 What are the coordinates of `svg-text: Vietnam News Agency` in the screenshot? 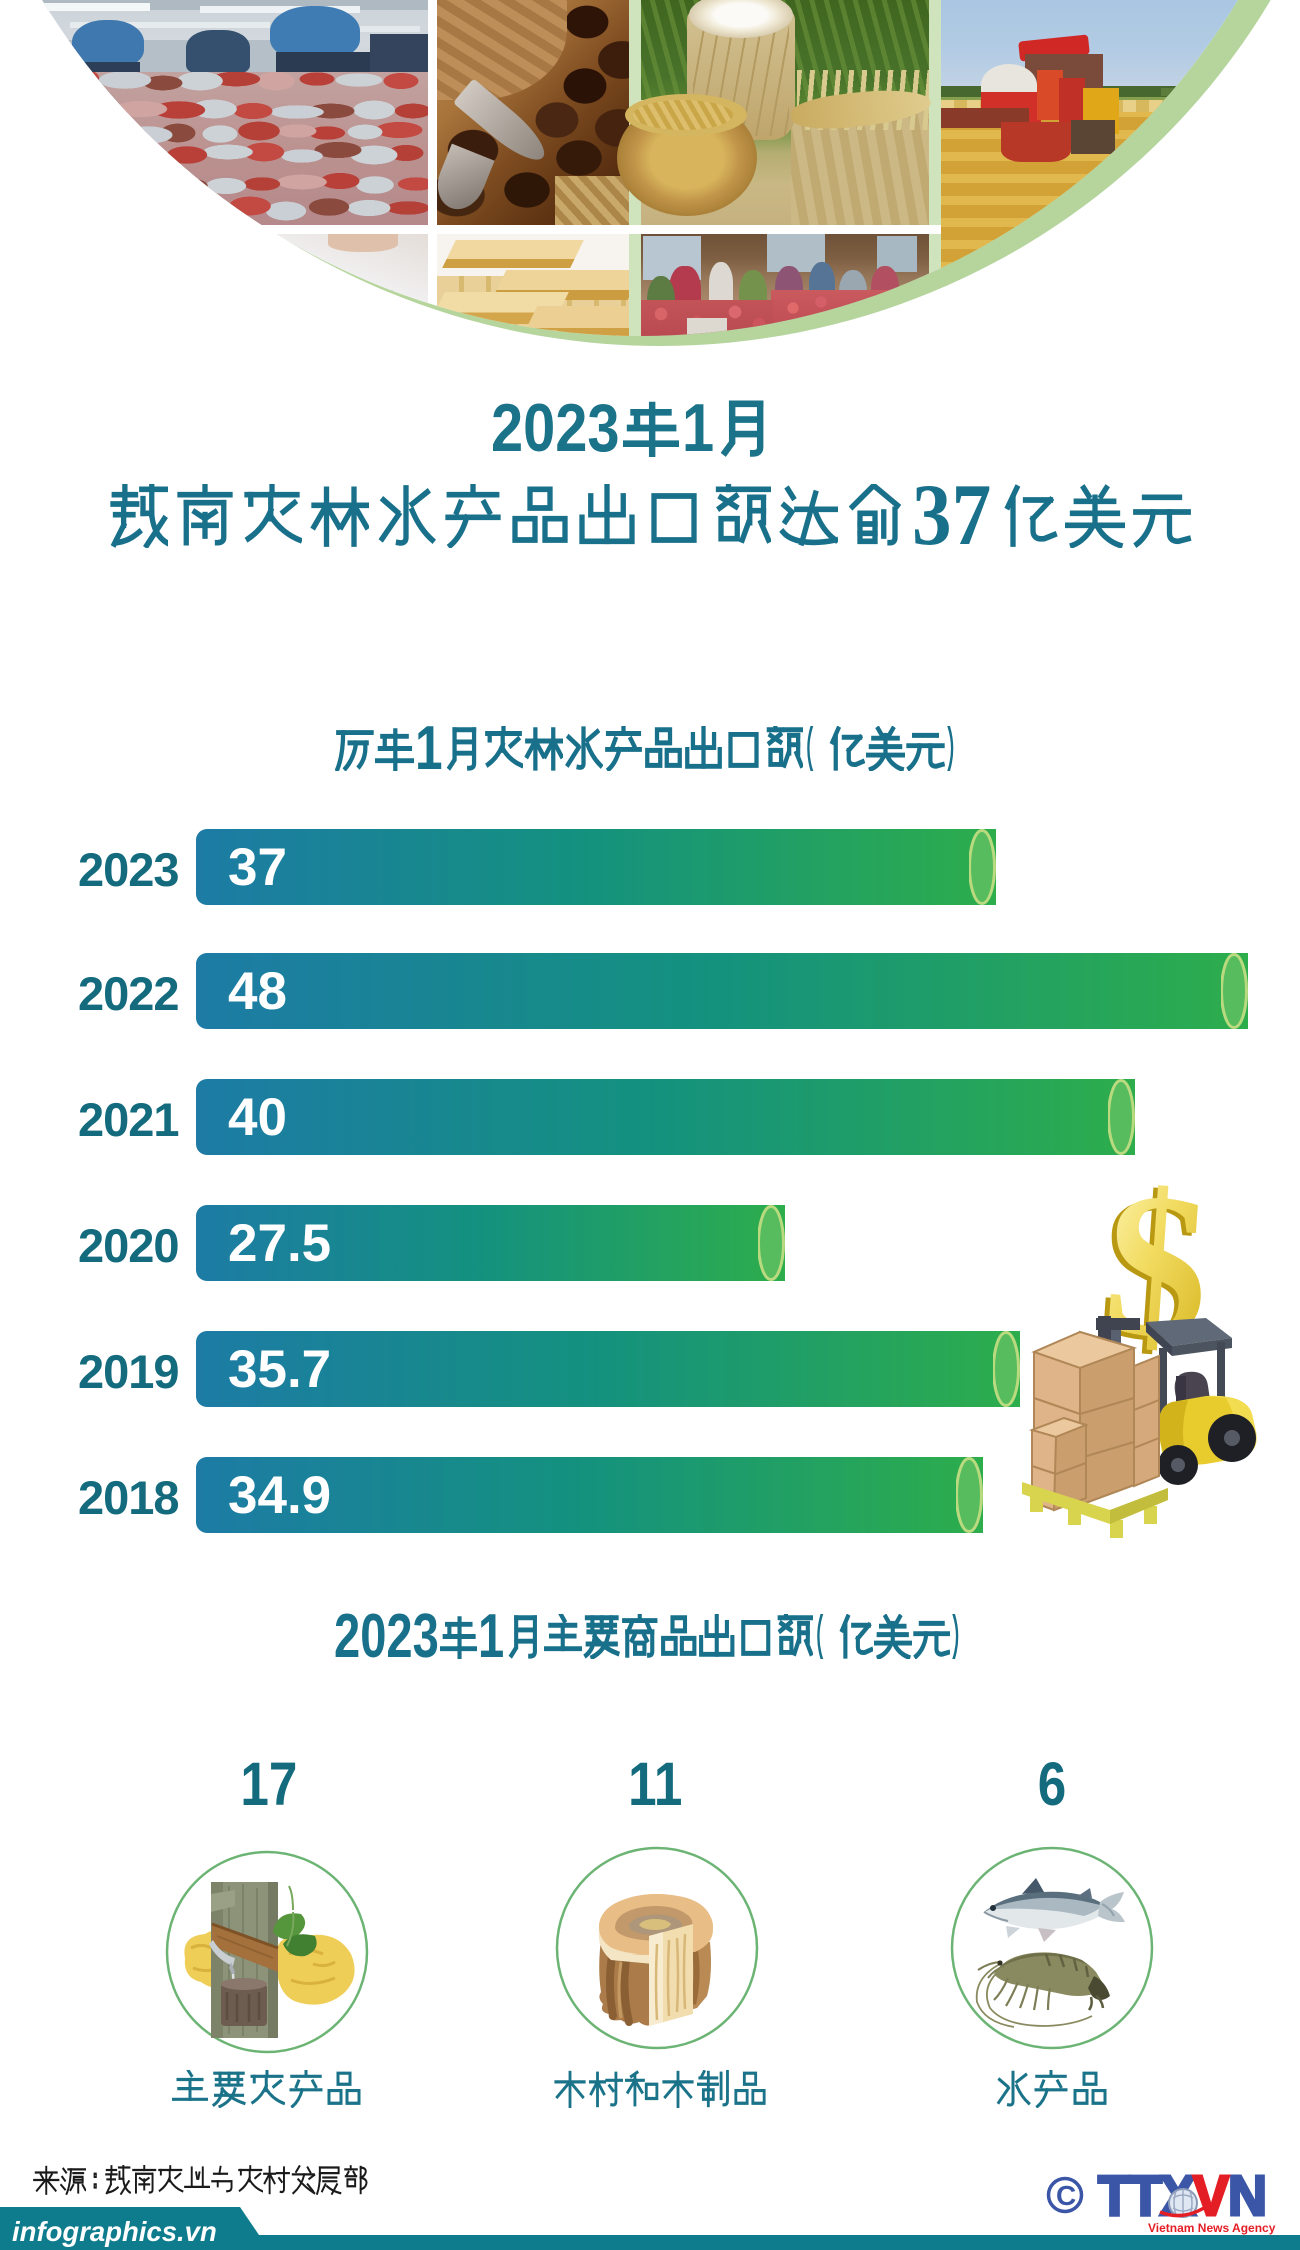 It's located at (1212, 2228).